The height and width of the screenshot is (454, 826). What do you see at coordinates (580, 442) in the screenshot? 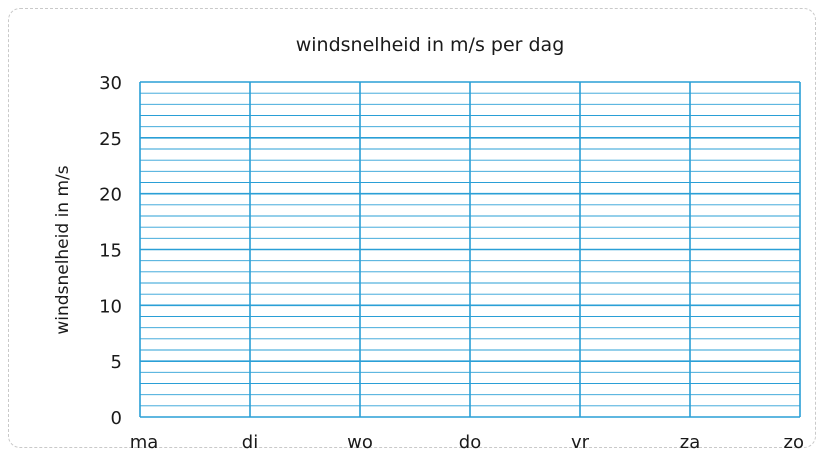
I see `x-tick-label: vr` at bounding box center [580, 442].